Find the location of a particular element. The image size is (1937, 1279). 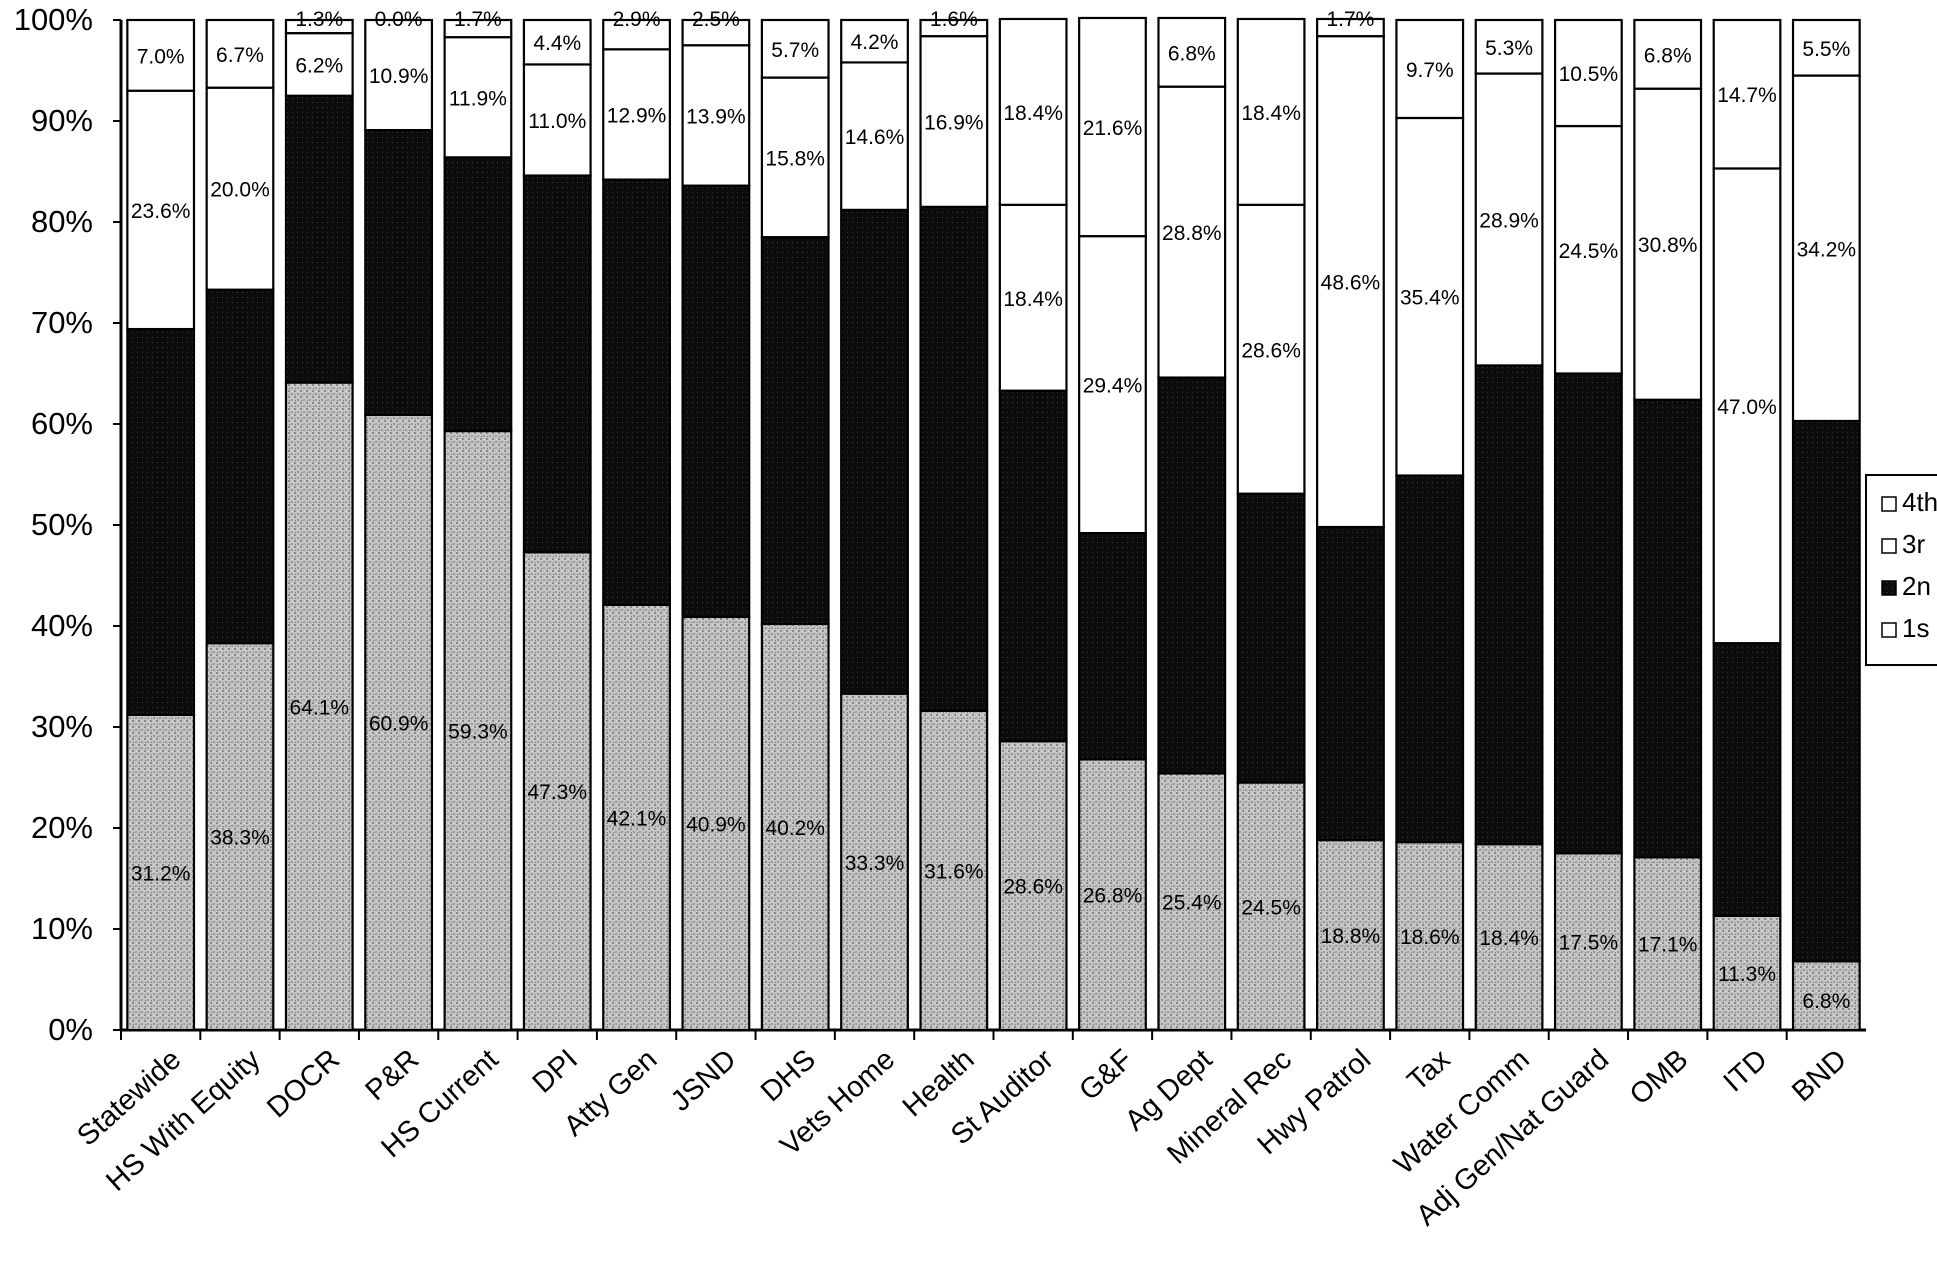

y-tick-label: 100% is located at coordinates (53, 19).